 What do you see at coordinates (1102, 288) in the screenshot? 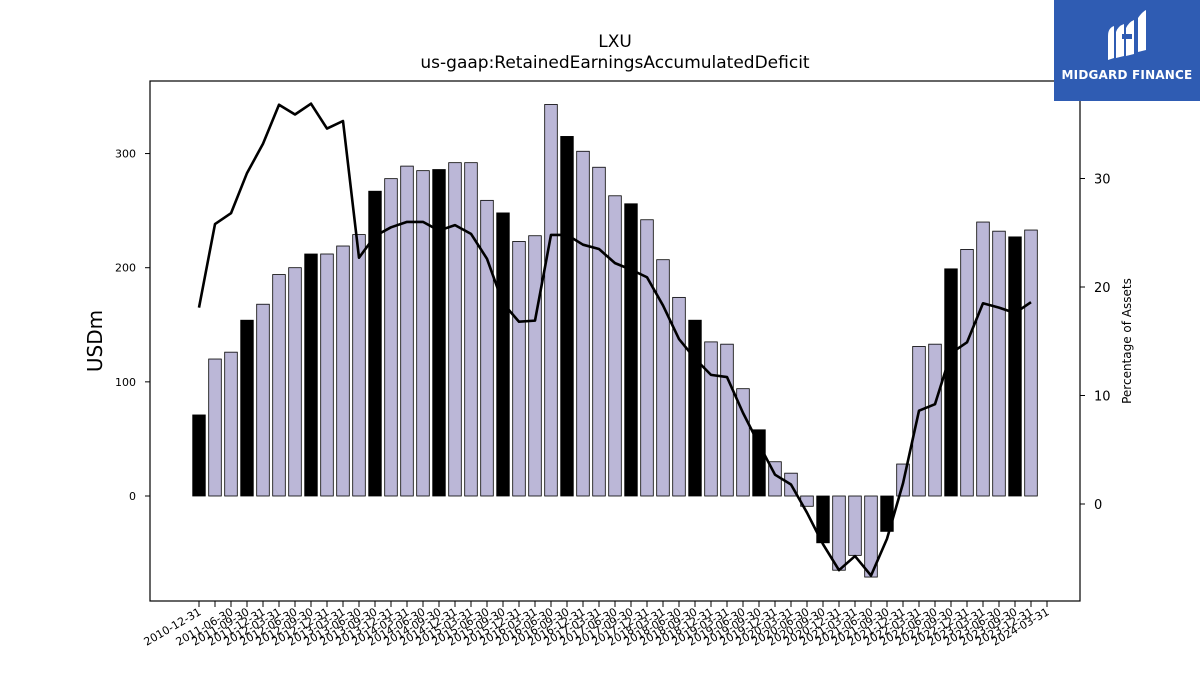
I see `y2-tick-label: 20` at bounding box center [1102, 288].